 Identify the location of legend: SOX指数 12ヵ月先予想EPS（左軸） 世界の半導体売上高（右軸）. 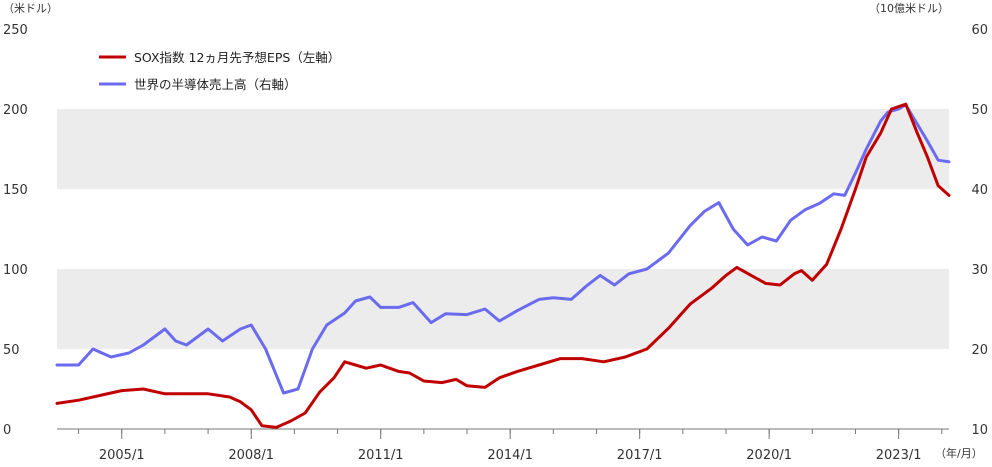
(219, 71).